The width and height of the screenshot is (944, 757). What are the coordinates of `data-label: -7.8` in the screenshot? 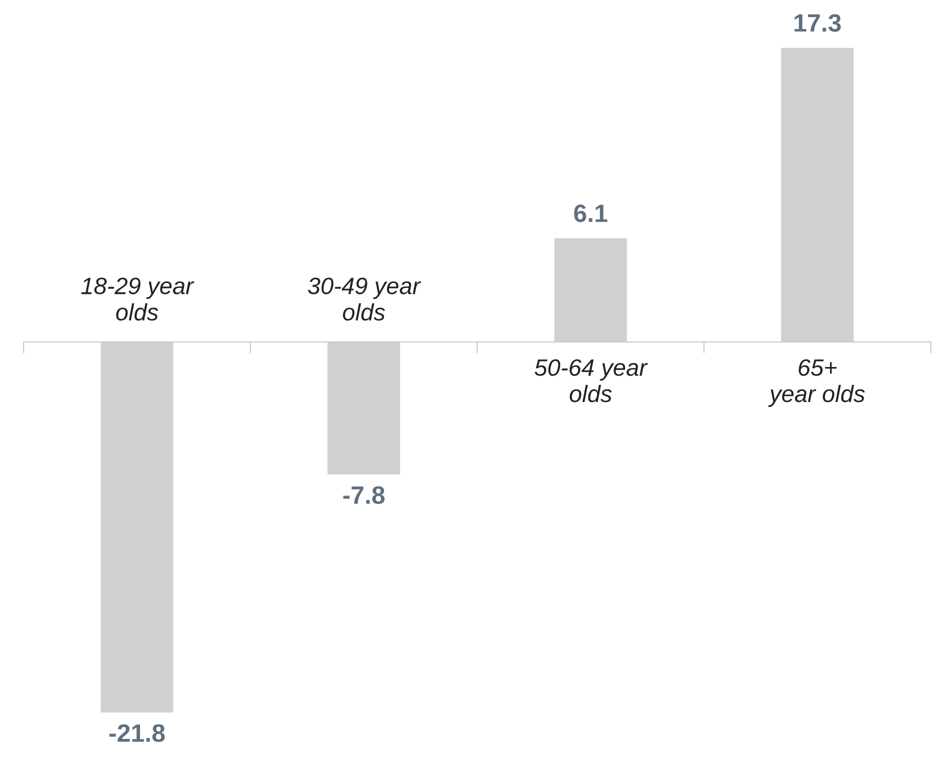 It's located at (364, 495).